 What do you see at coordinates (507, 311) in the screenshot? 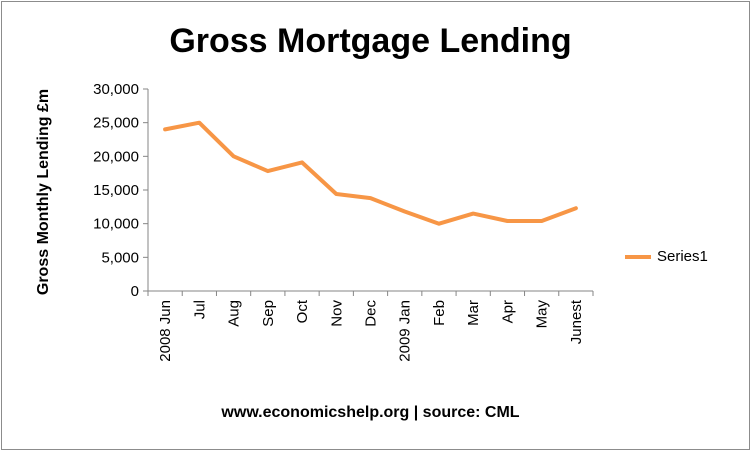
I see `x-tick-label: Apr` at bounding box center [507, 311].